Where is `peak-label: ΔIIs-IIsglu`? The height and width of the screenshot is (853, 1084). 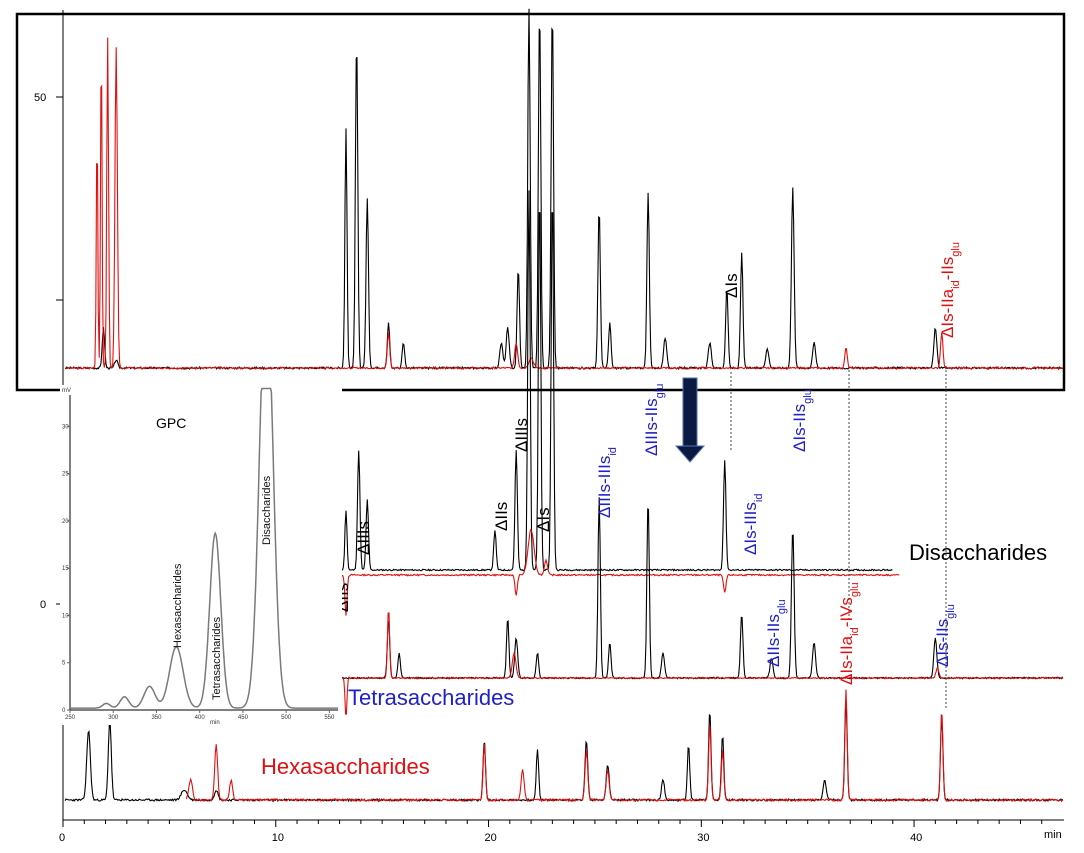 peak-label: ΔIIs-IIsglu is located at coordinates (776, 633).